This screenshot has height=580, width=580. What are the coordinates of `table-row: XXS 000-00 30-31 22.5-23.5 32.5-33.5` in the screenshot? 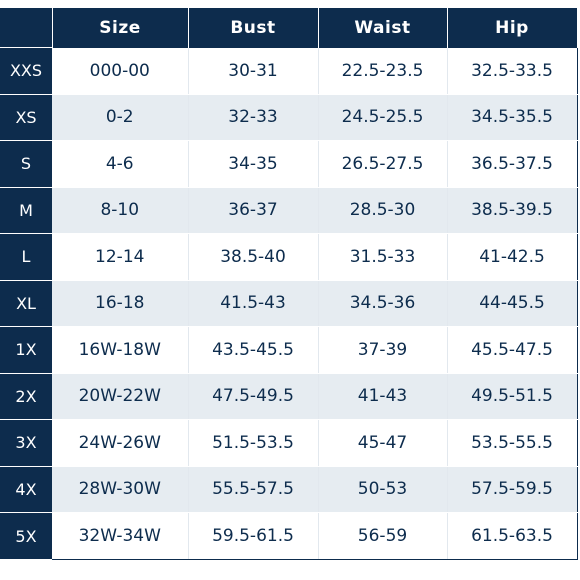 It's located at (289, 71).